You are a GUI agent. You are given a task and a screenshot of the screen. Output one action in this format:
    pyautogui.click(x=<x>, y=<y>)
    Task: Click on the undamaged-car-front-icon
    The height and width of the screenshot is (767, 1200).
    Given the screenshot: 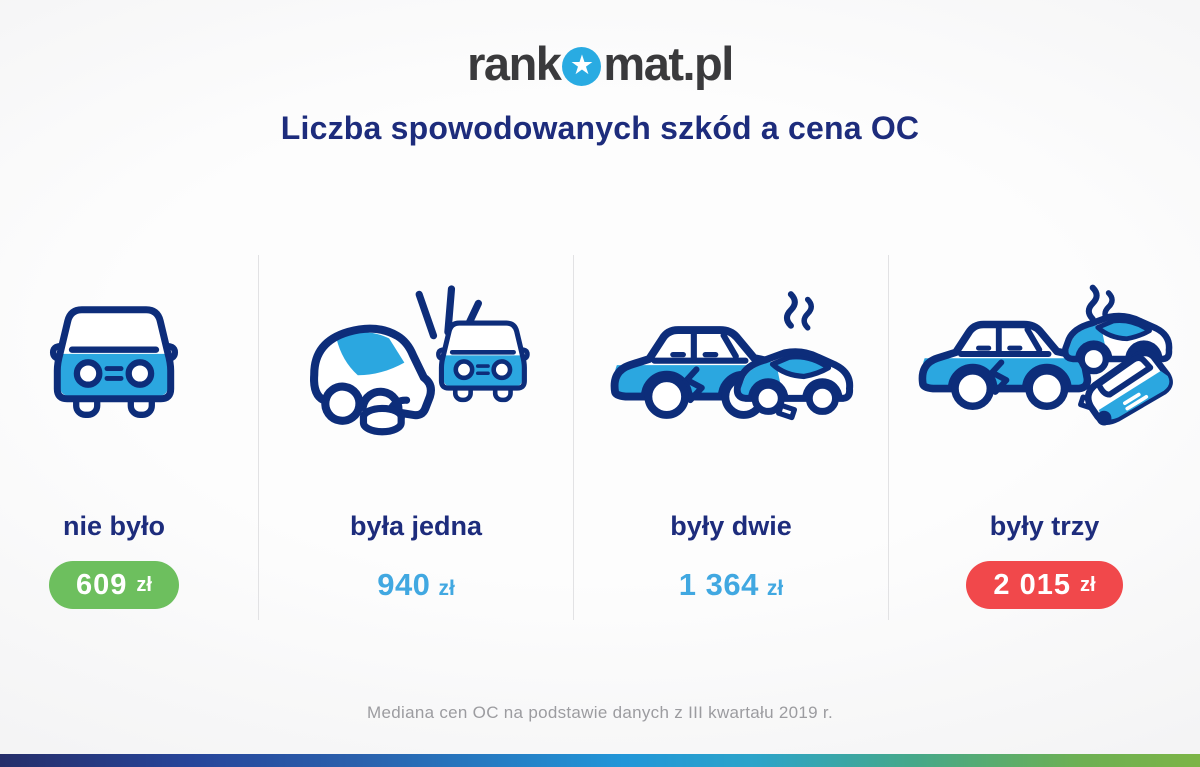 What is the action you would take?
    pyautogui.click(x=114, y=359)
    